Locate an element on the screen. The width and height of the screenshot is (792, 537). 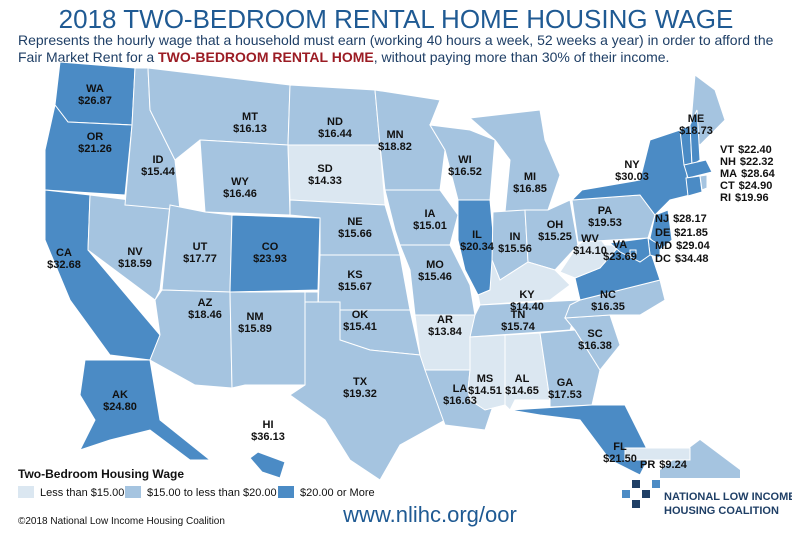
state-label: MD $29.04 is located at coordinates (683, 246).